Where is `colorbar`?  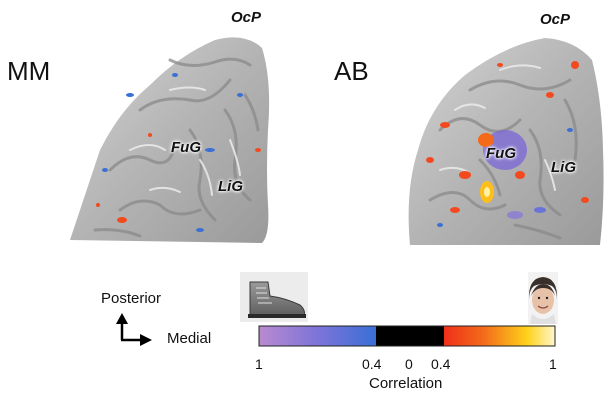 colorbar is located at coordinates (407, 336).